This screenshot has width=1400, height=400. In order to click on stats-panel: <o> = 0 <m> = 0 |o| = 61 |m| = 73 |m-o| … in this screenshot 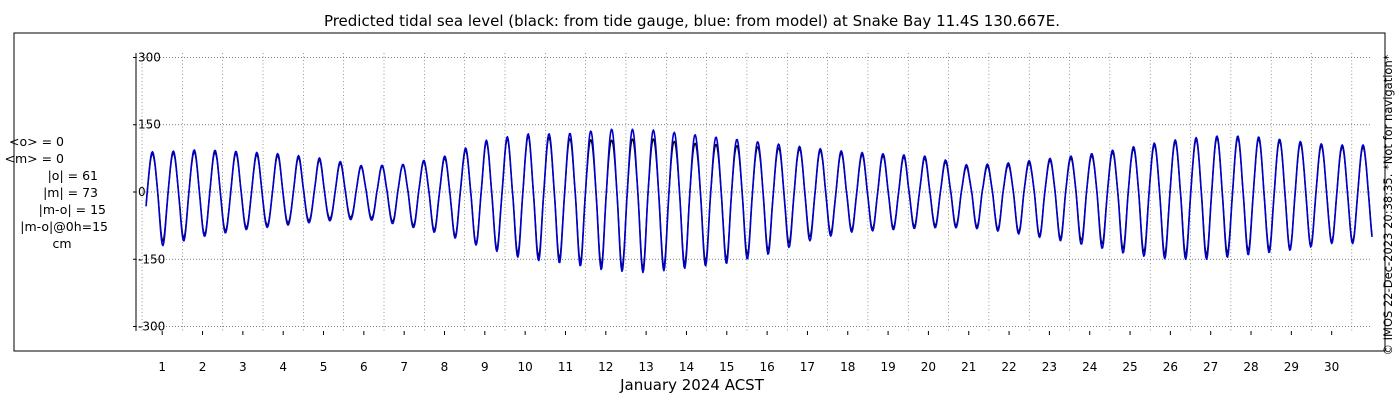, I will do `click(57, 192)`.